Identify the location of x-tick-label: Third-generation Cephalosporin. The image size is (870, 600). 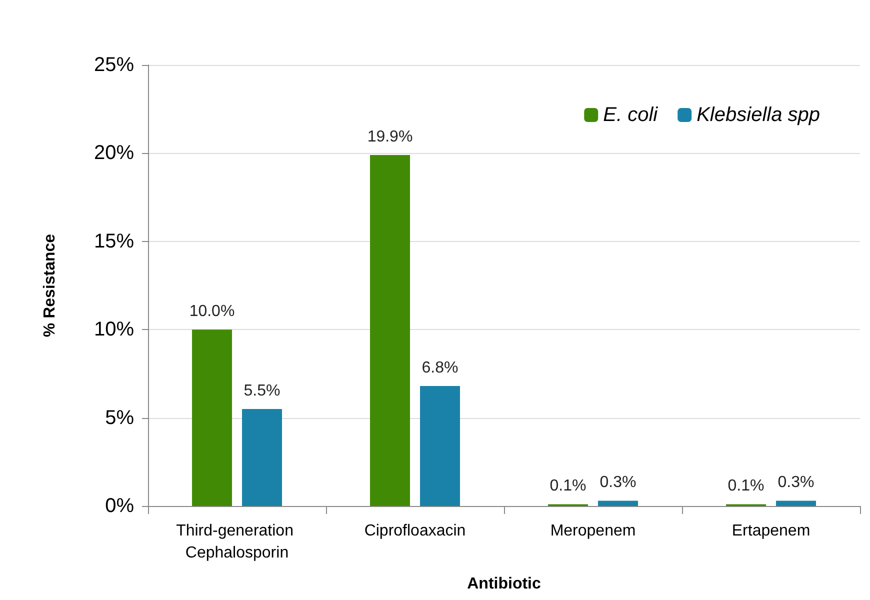
(237, 542).